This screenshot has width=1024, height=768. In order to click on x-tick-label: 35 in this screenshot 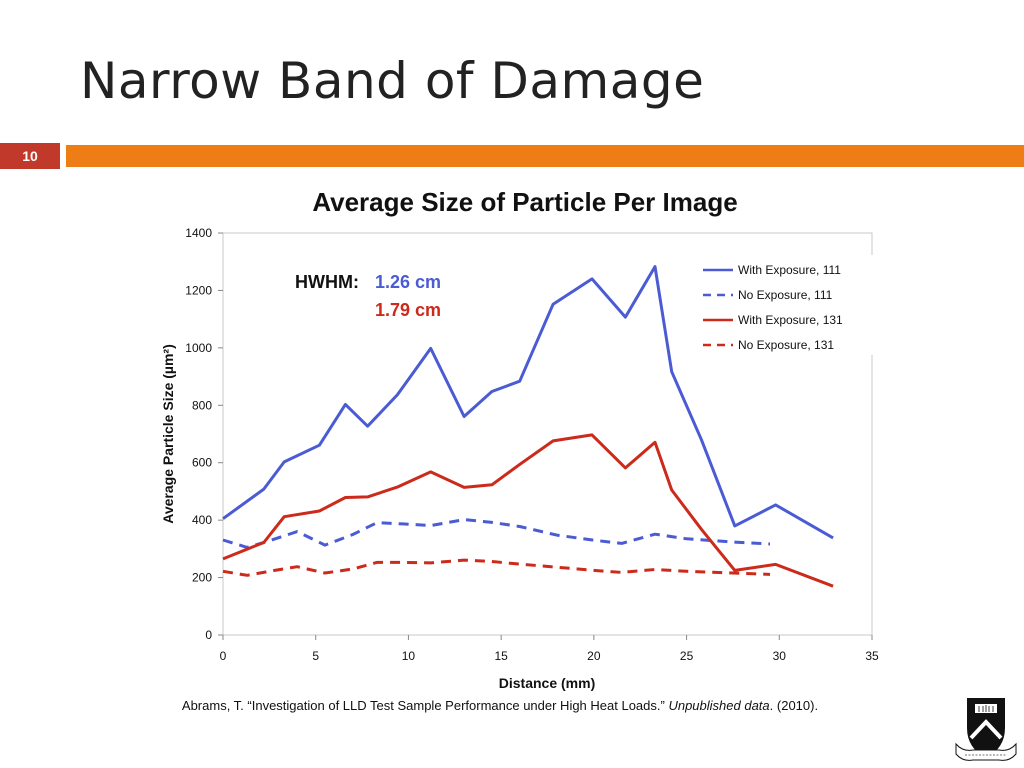, I will do `click(872, 656)`.